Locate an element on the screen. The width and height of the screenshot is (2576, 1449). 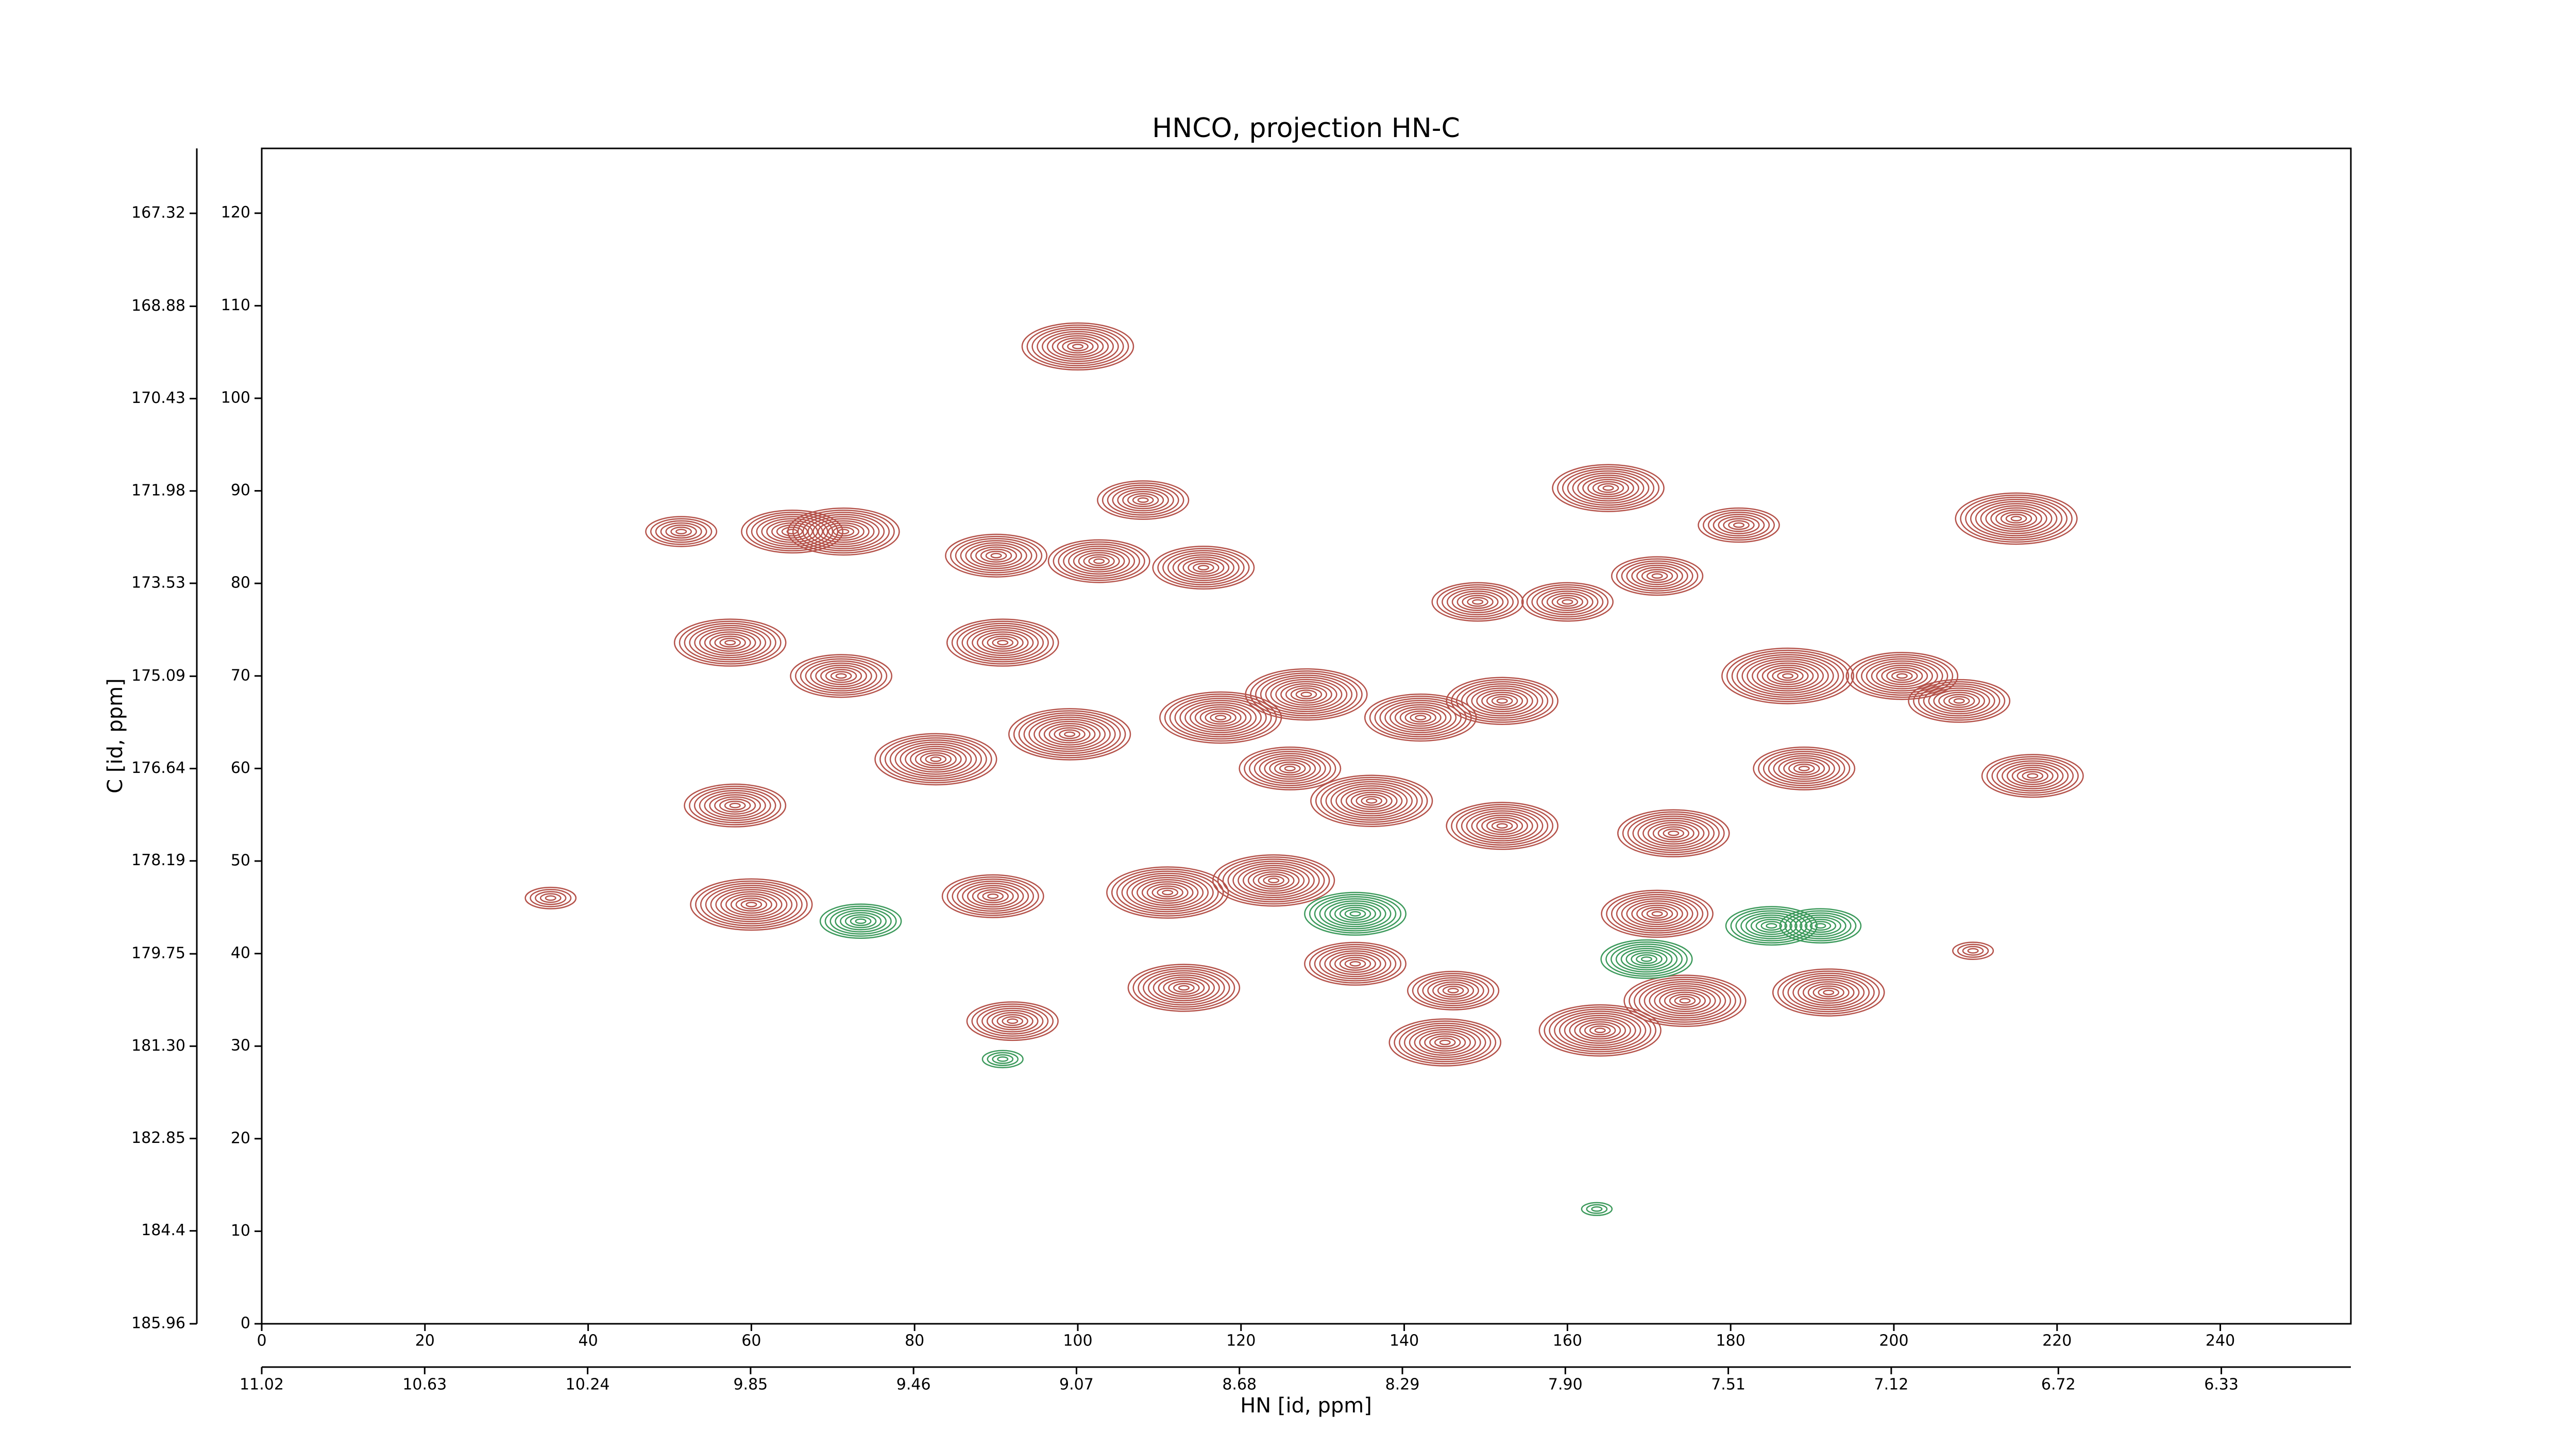
y-tick-label: 40 is located at coordinates (240, 953).